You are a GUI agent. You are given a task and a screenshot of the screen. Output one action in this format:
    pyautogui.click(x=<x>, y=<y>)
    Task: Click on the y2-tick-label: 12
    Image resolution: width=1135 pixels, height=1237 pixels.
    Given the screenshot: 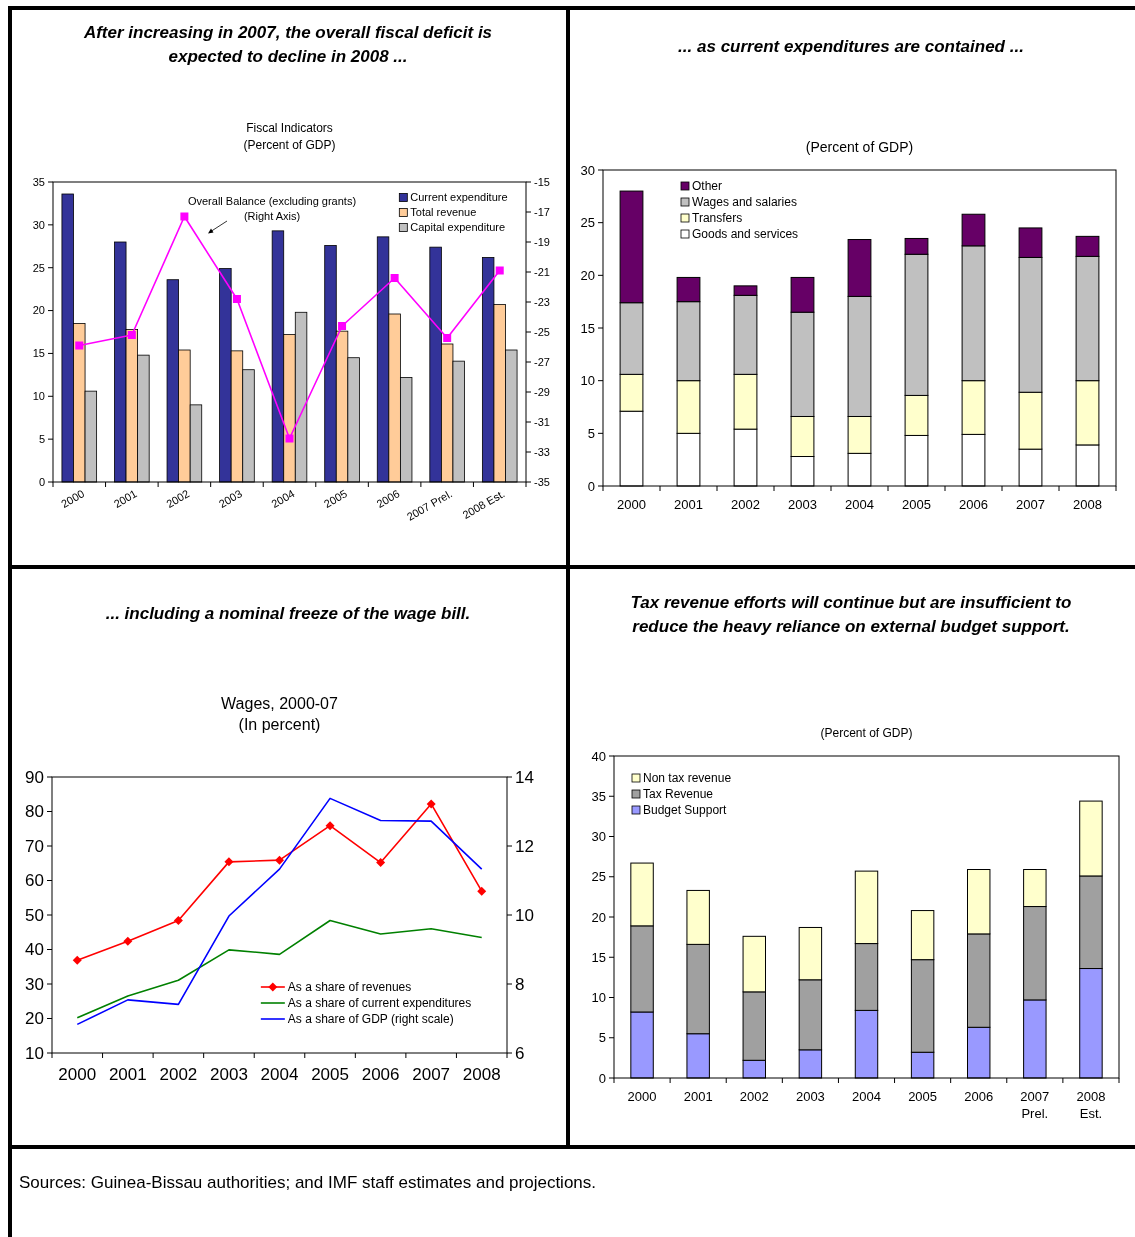 What is the action you would take?
    pyautogui.click(x=524, y=846)
    